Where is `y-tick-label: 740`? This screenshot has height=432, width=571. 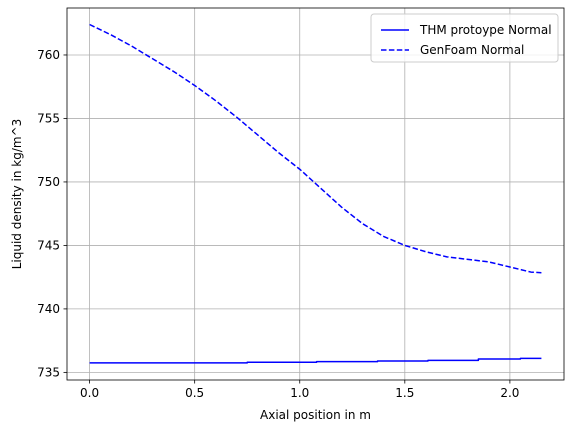
y-tick-label: 740 is located at coordinates (48, 309).